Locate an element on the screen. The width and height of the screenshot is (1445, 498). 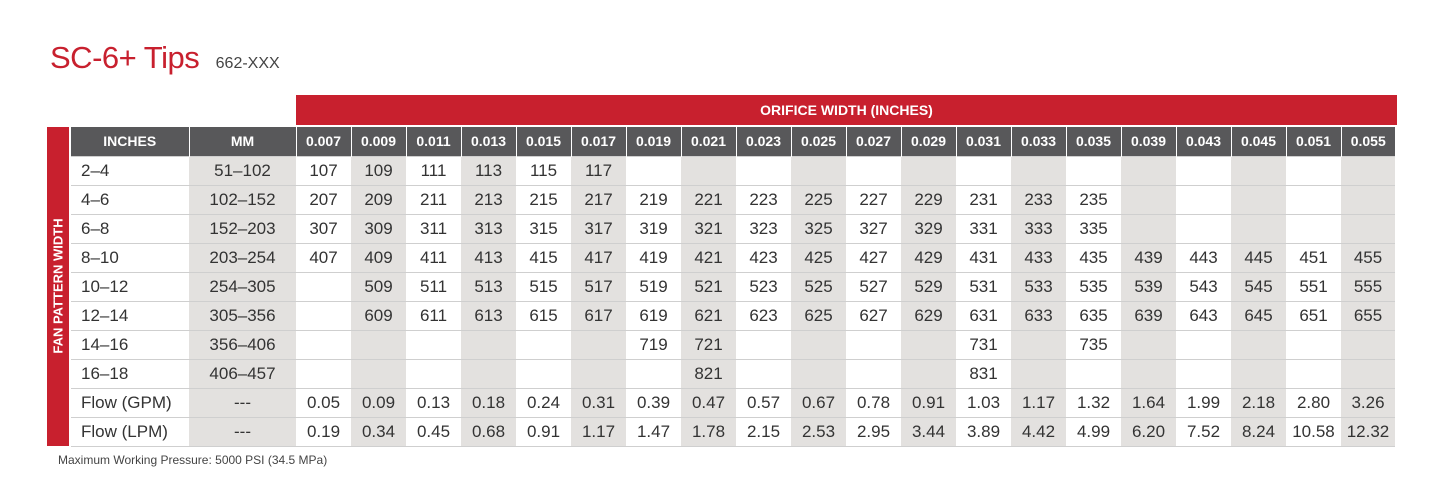
table-cell: 7.52 is located at coordinates (1203, 431).